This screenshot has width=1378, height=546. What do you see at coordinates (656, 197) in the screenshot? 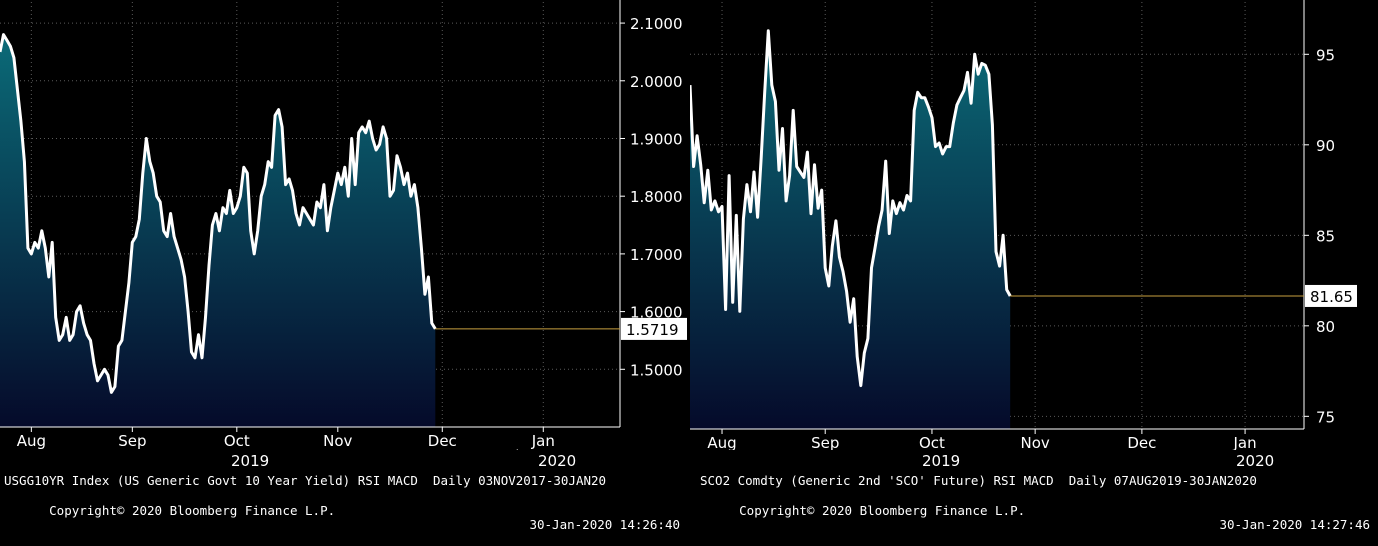
I see `y-tick-label: 1.8000` at bounding box center [656, 197].